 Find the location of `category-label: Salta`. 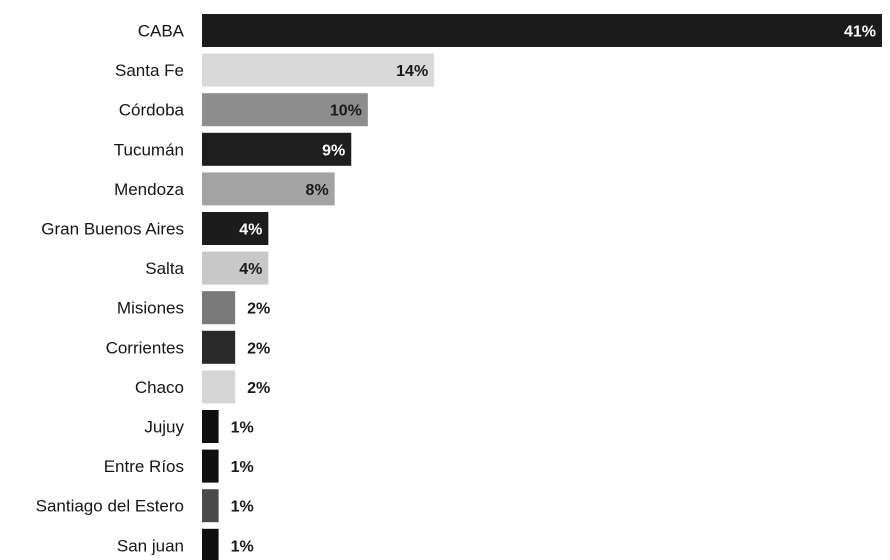

category-label: Salta is located at coordinates (164, 268).